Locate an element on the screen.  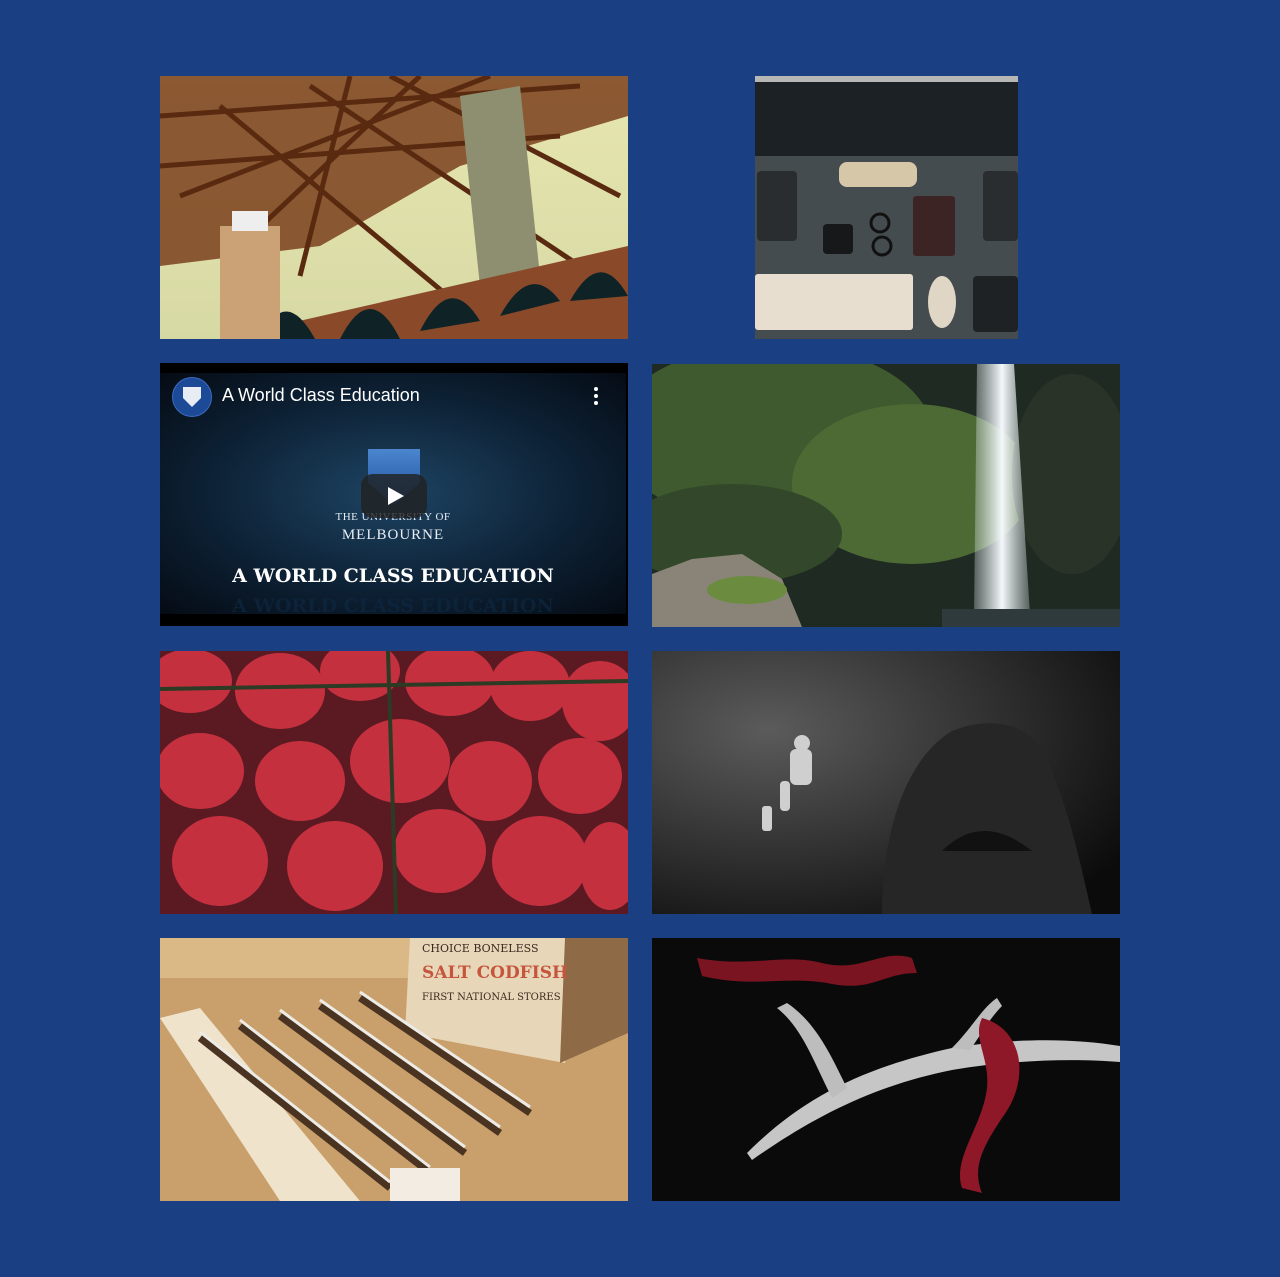
crest-icon is located at coordinates (192, 397).